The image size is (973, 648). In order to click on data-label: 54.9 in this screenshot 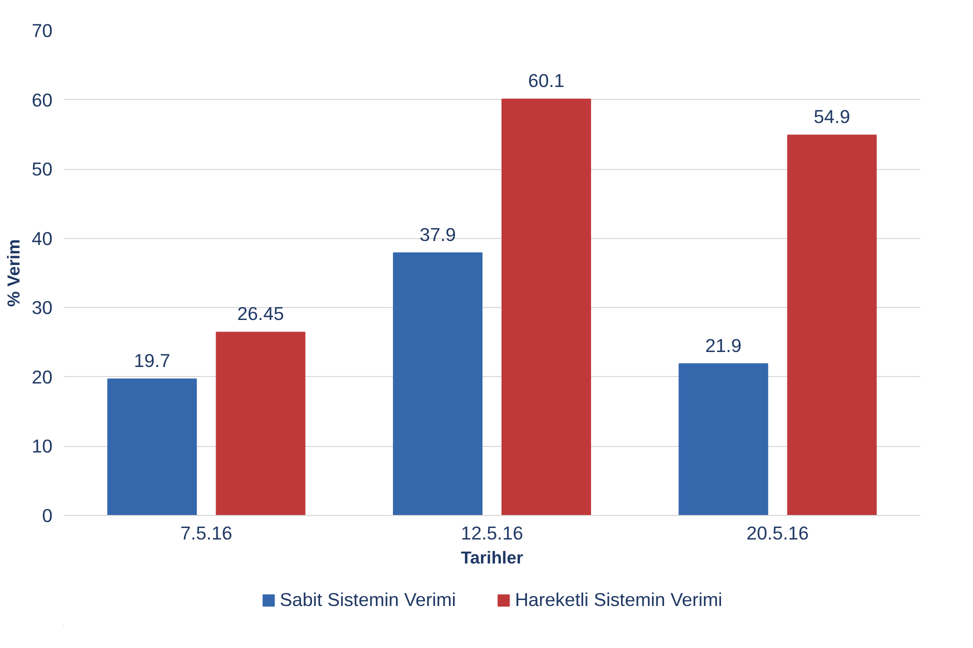, I will do `click(832, 117)`.